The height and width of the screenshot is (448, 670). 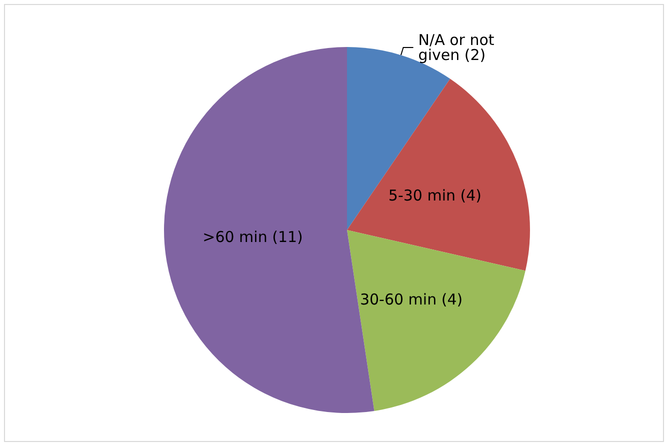 What do you see at coordinates (459, 47) in the screenshot?
I see `slice-label: N/A or not given (2)` at bounding box center [459, 47].